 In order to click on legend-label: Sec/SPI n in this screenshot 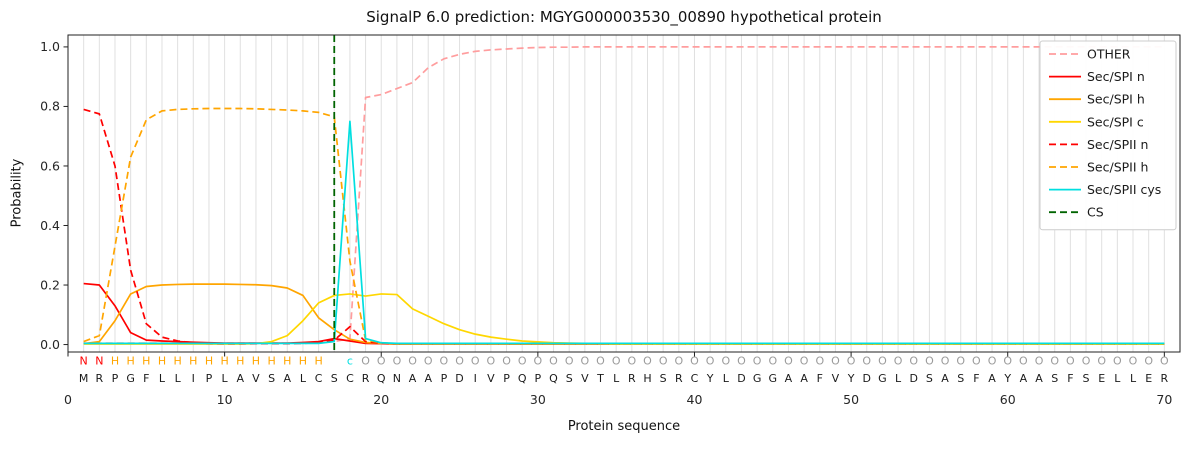, I will do `click(1116, 76)`.